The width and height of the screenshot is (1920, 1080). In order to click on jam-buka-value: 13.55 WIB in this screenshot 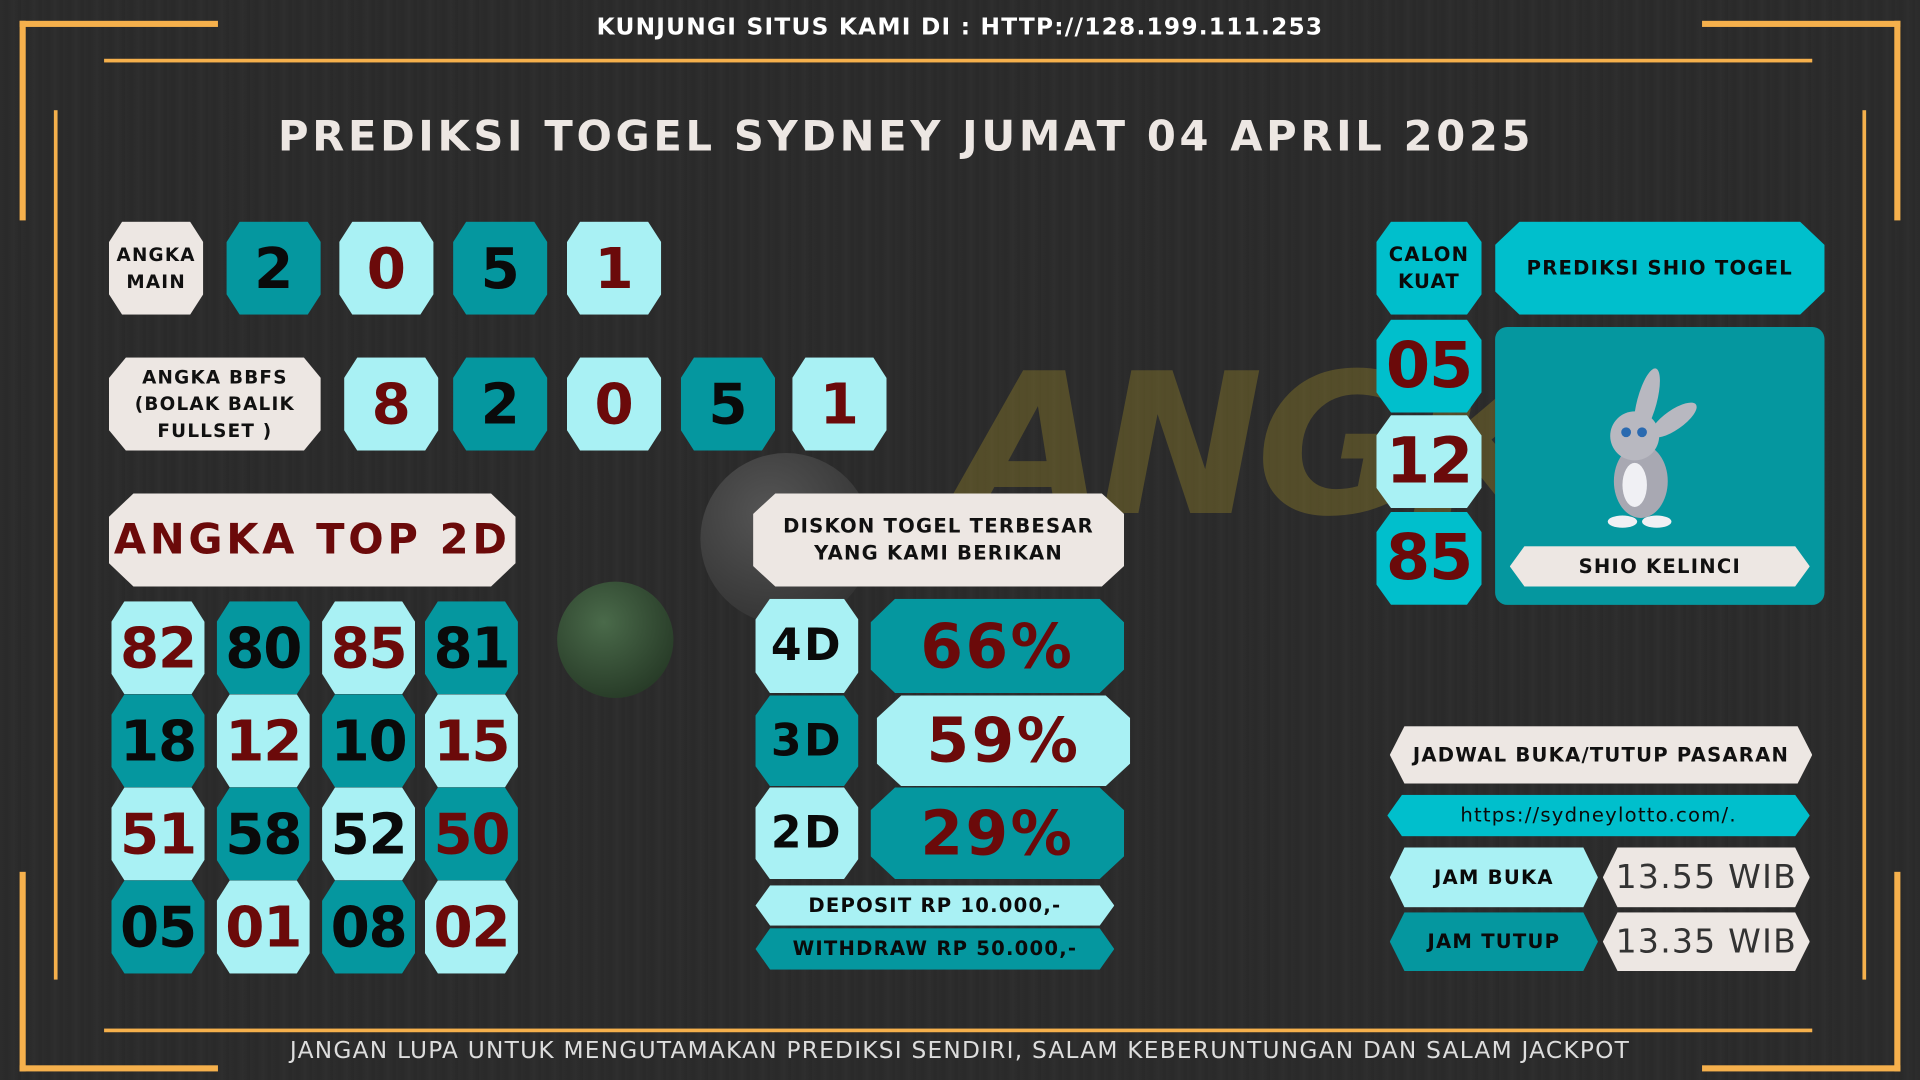, I will do `click(1706, 877)`.